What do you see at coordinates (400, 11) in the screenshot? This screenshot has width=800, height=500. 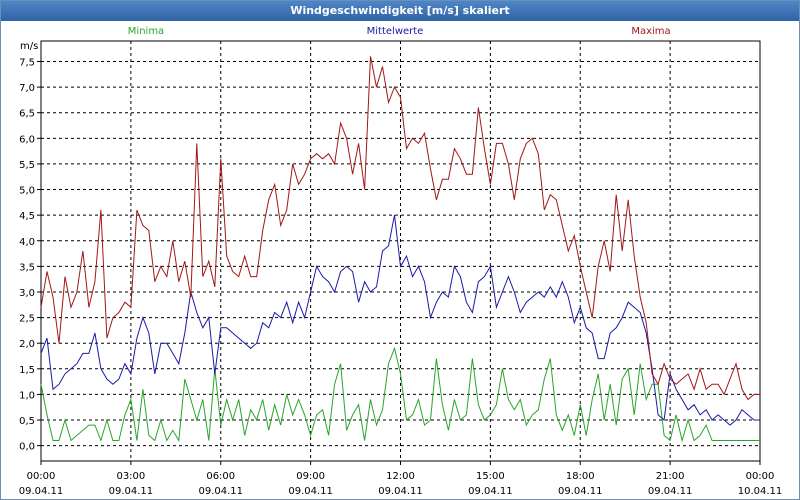 I see `chart-title: Windgeschwindigkeit [m/s] skaliert` at bounding box center [400, 11].